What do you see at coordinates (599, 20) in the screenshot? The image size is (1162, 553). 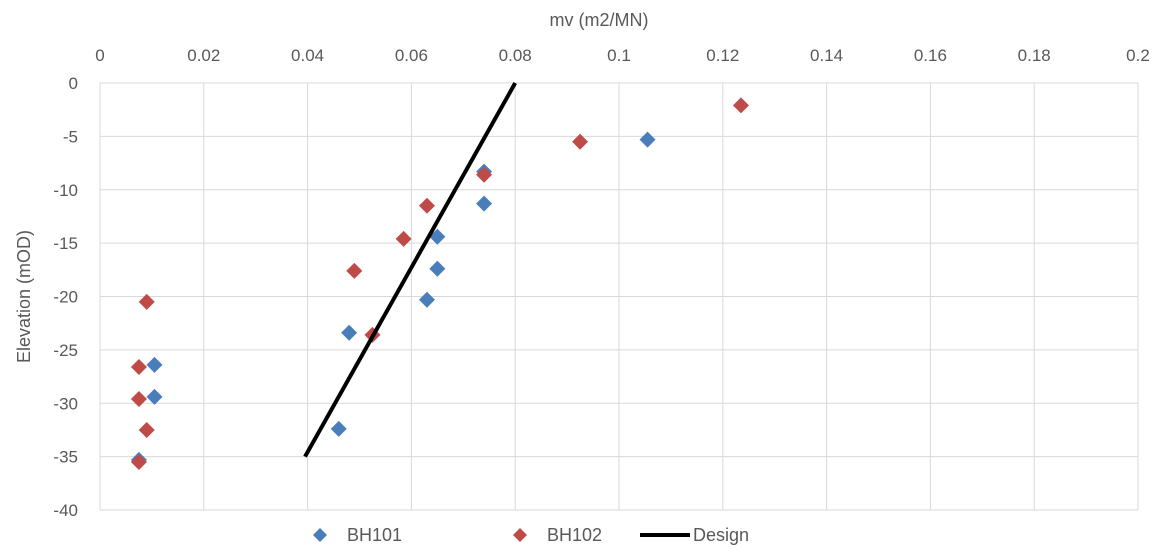 I see `x-axis-title: mv (m2/MN)` at bounding box center [599, 20].